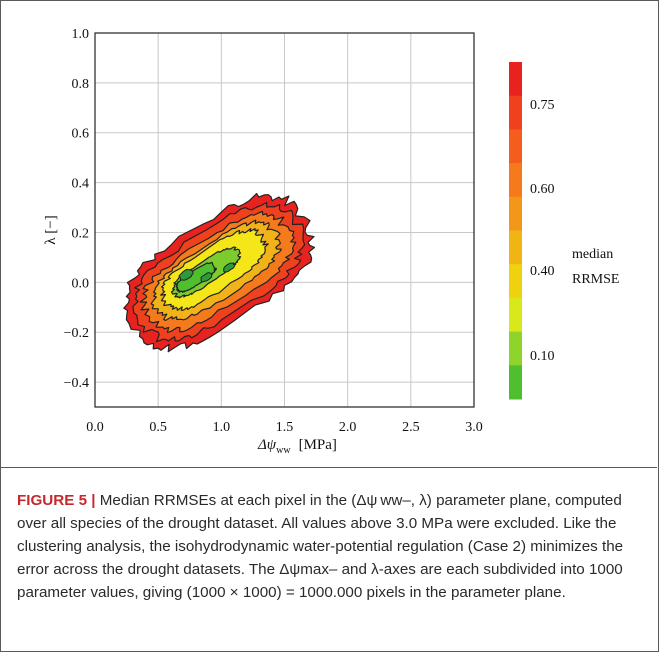 This screenshot has height=652, width=659. Describe the element at coordinates (81, 233) in the screenshot. I see `y-tick-label: 0.2` at that location.